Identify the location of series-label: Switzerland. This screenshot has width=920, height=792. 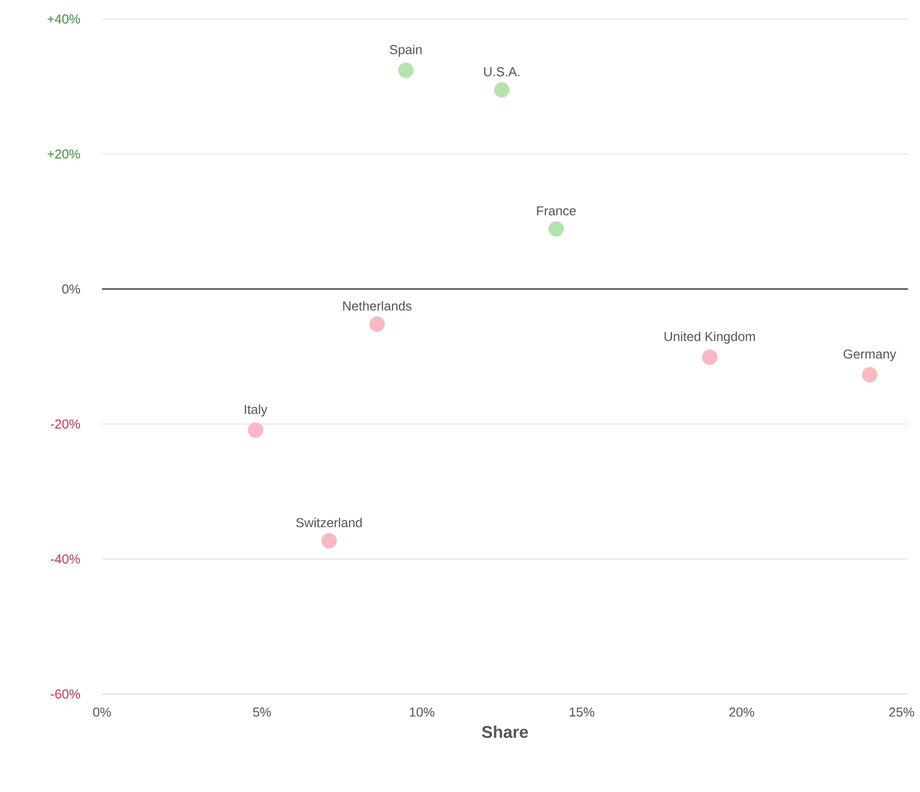
(329, 523).